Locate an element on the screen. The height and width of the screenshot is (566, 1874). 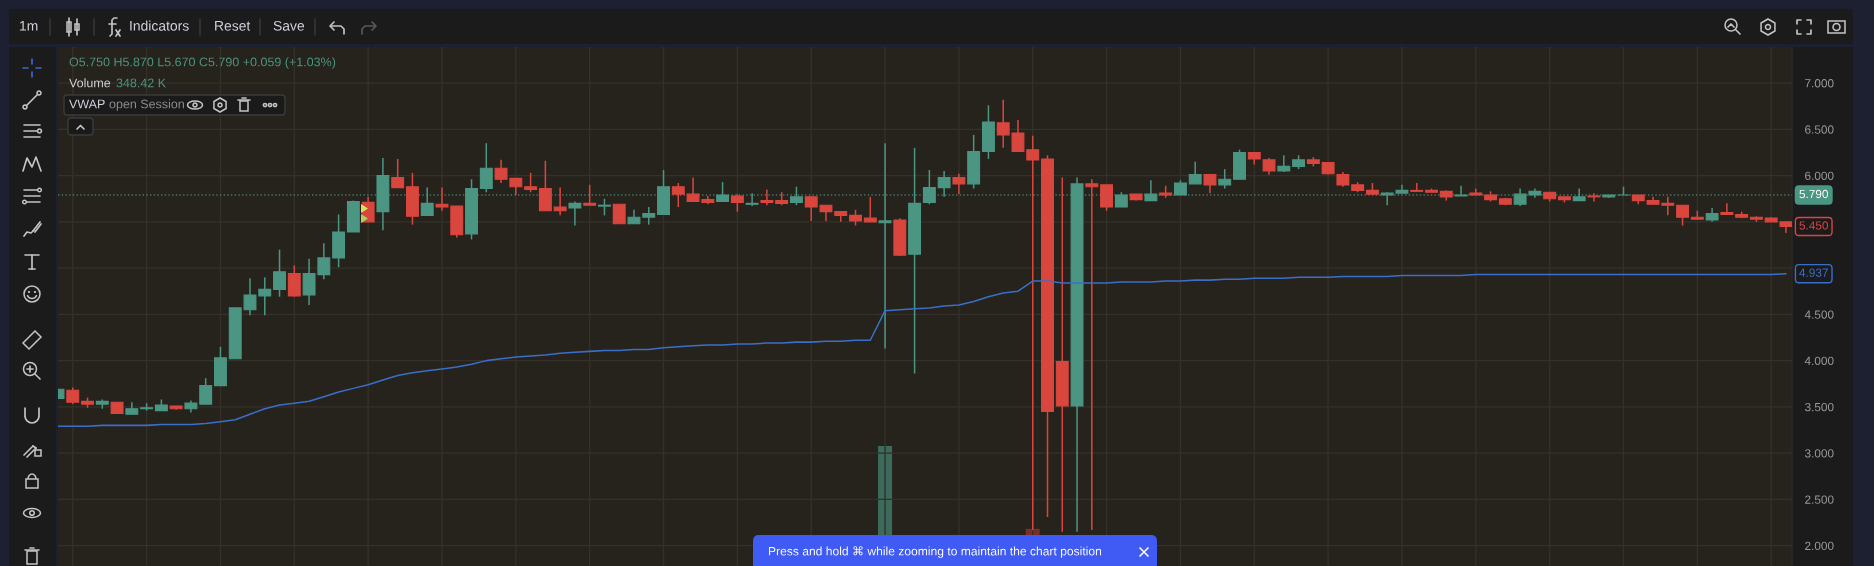
annotation: Press and hold ⌘ while zooming to maintain the chart position is located at coordinates (935, 552).